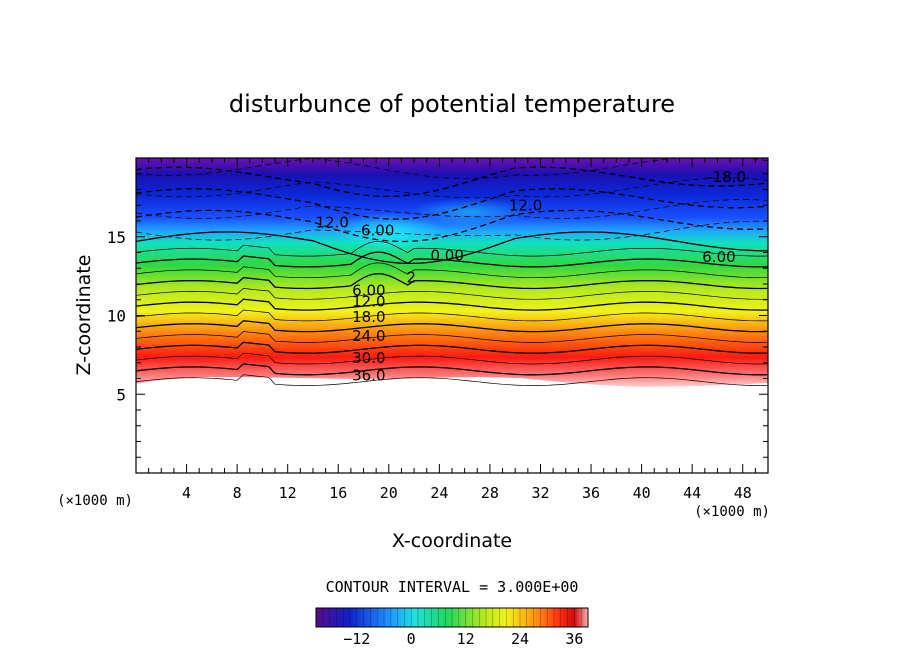 This screenshot has height=654, width=904. I want to click on x-tick-label: 16, so click(338, 493).